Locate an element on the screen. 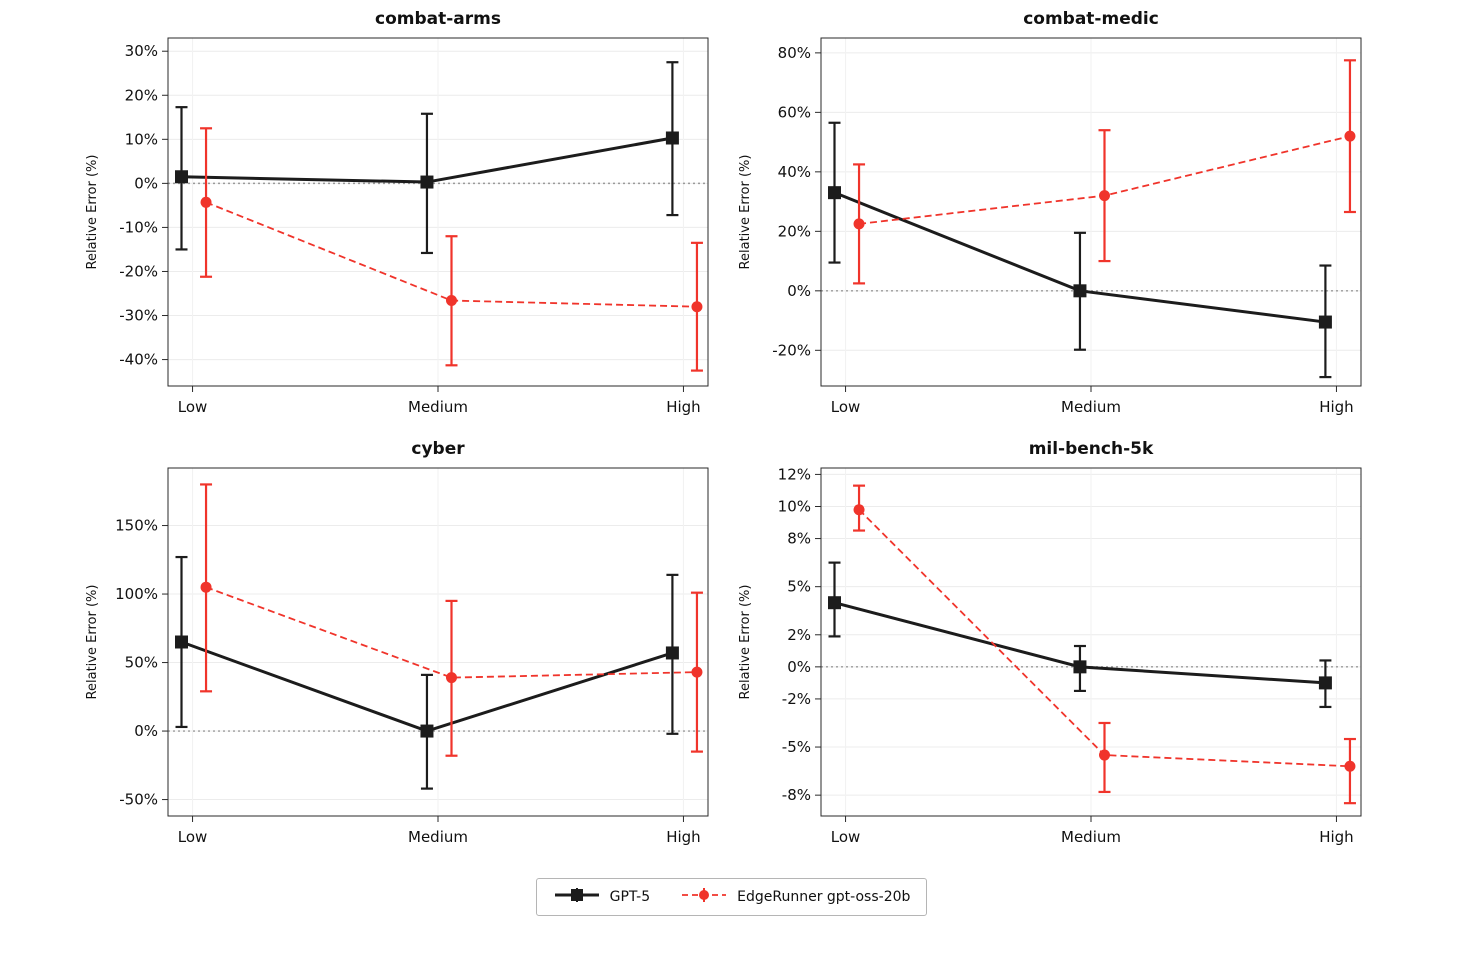 The width and height of the screenshot is (1463, 956). y-tick-label: -50% is located at coordinates (138, 800).